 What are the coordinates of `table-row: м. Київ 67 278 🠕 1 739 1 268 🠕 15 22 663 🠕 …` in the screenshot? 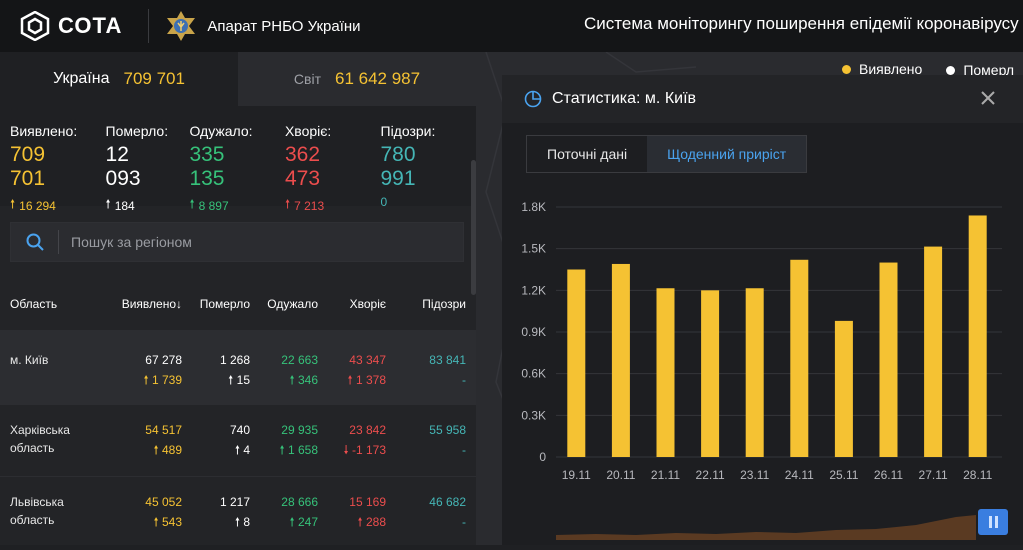 It's located at (238, 367).